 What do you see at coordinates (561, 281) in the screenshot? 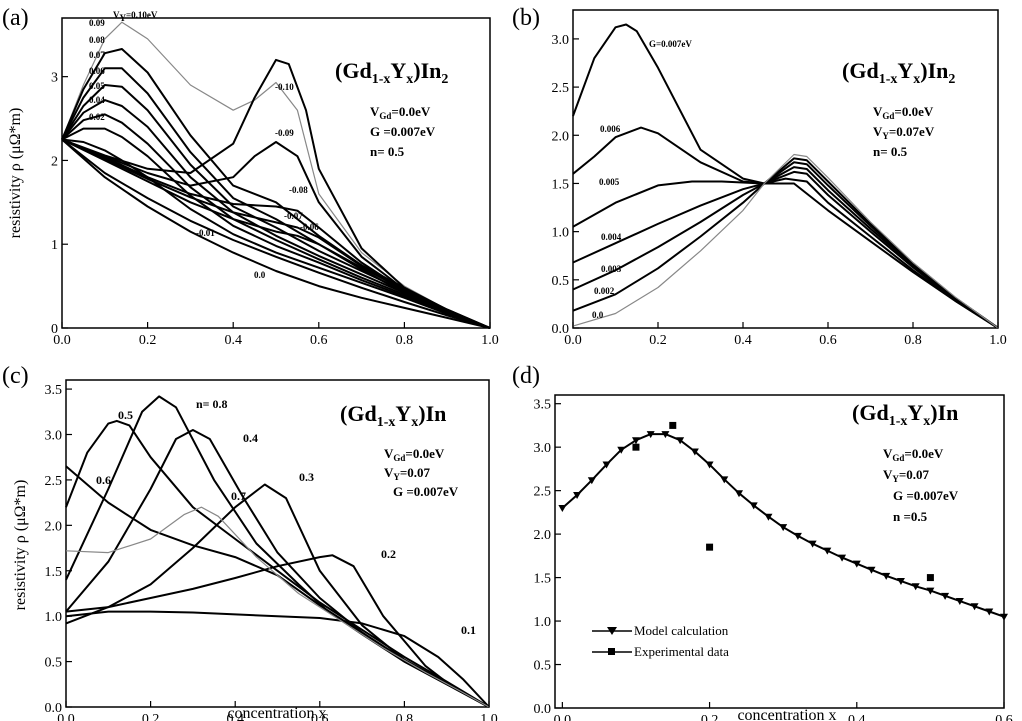
I see `ytick-b-1: 0.5` at bounding box center [561, 281].